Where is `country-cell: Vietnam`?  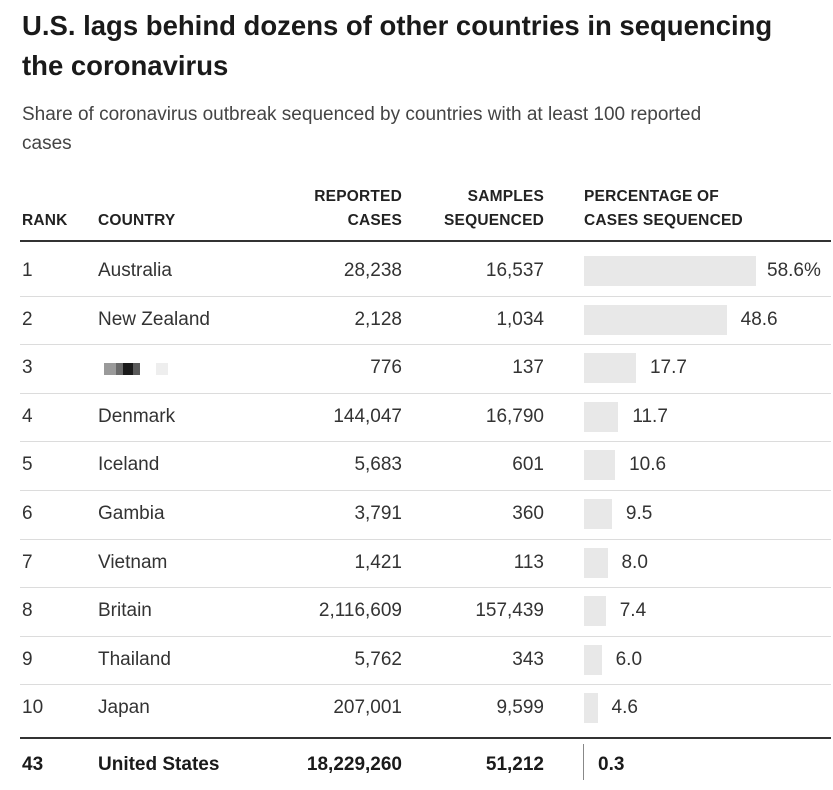 country-cell: Vietnam is located at coordinates (133, 562).